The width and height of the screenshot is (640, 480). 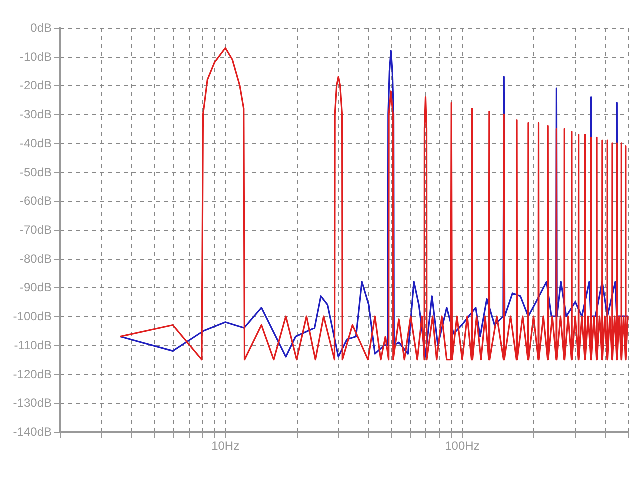 I want to click on y-tick-label: -130dB, so click(x=32, y=403).